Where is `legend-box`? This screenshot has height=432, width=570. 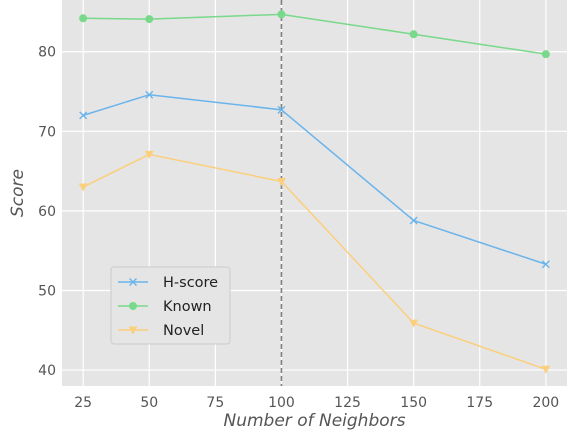 legend-box is located at coordinates (170, 305).